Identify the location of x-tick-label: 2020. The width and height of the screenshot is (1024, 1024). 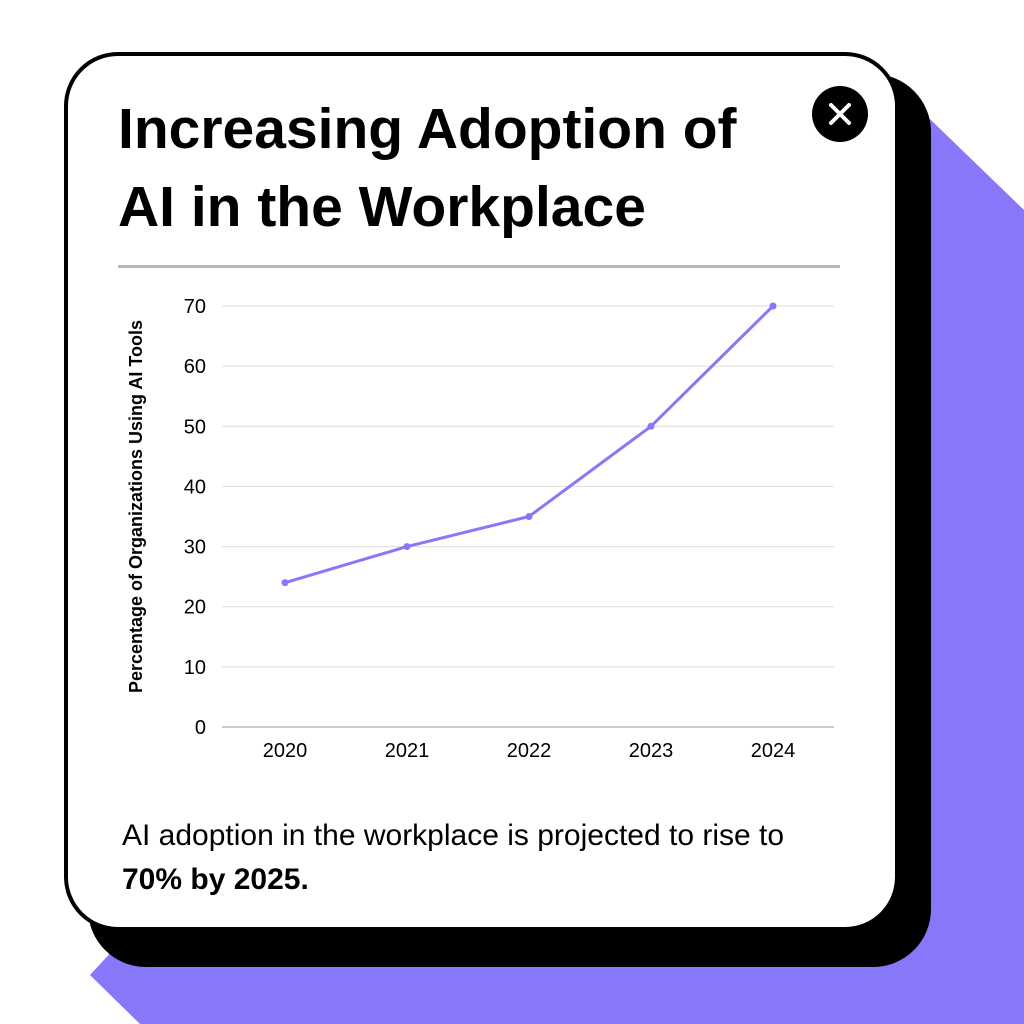
(285, 751).